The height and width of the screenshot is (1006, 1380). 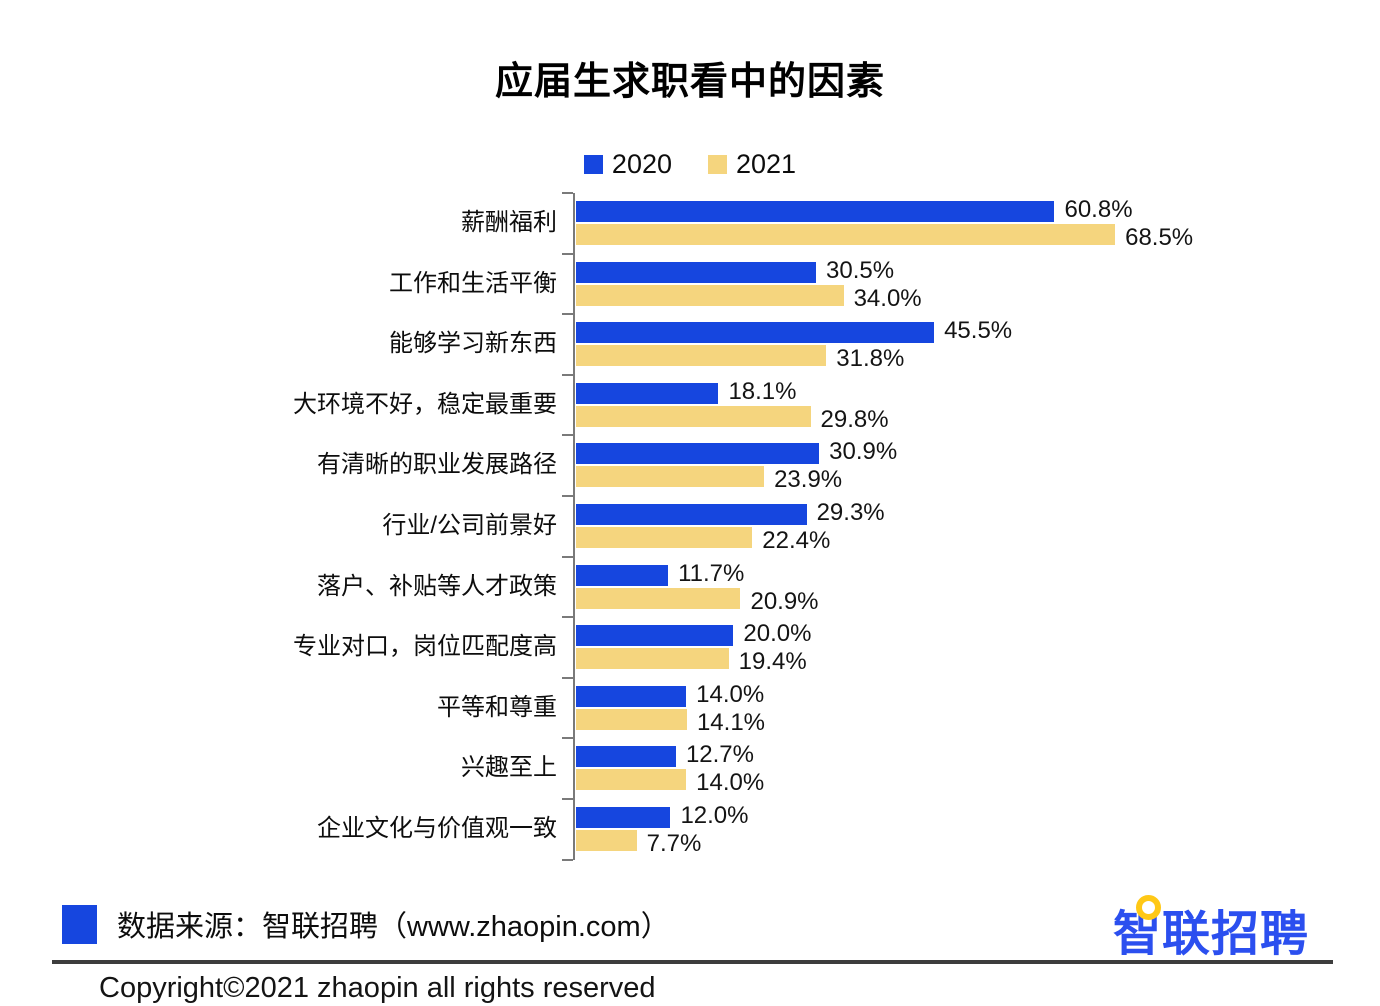 What do you see at coordinates (870, 359) in the screenshot?
I see `value-label-2021: 31.8%` at bounding box center [870, 359].